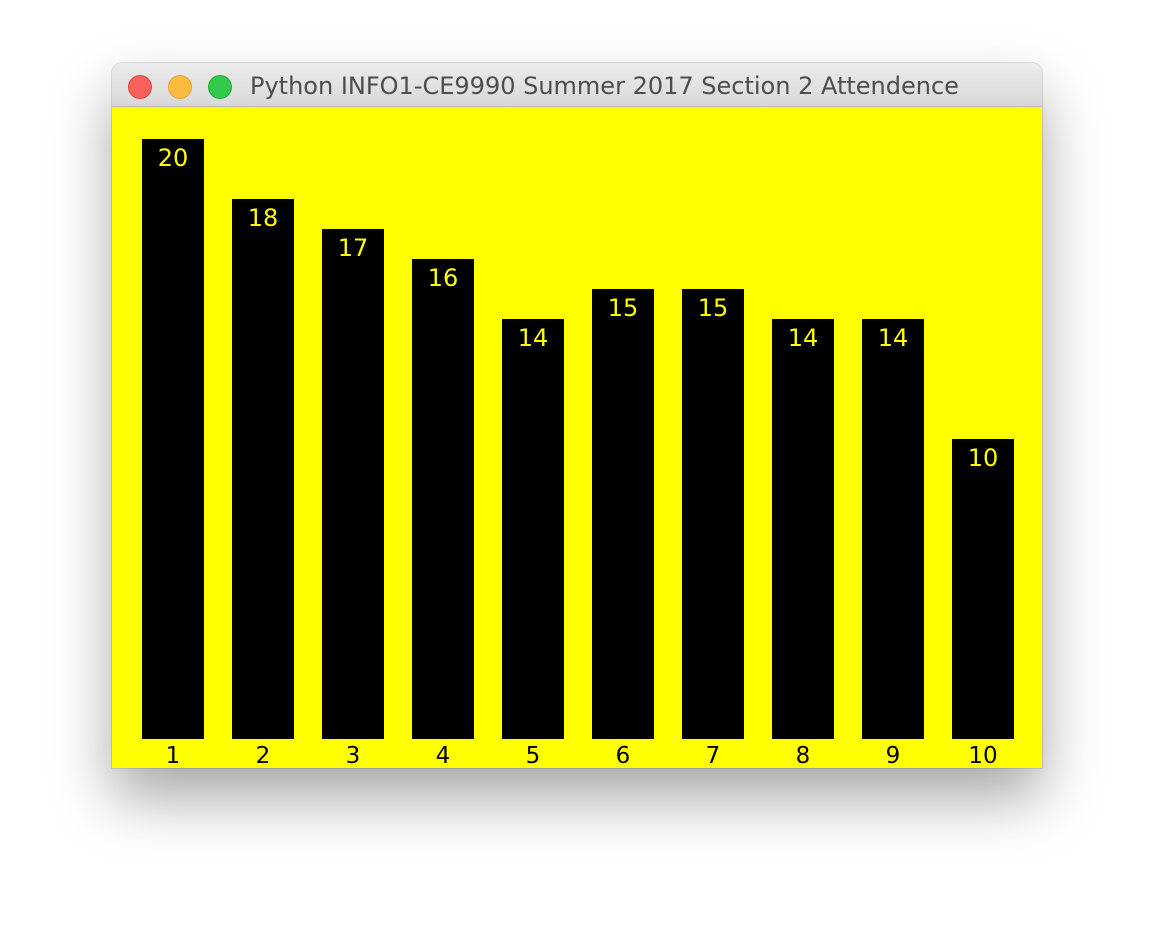 Image resolution: width=1154 pixels, height=928 pixels. I want to click on bar-value-label: 17, so click(353, 248).